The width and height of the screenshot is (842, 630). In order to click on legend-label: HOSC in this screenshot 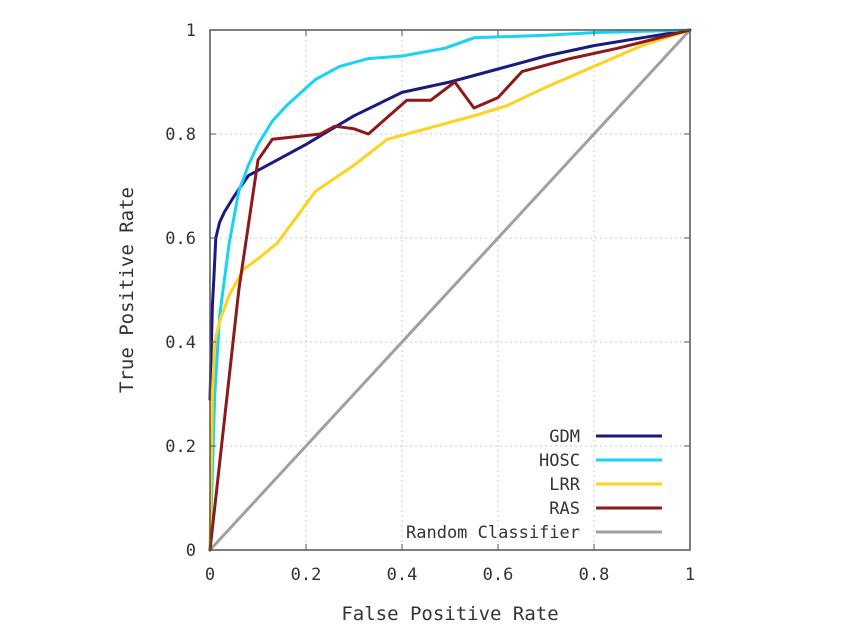, I will do `click(559, 461)`.